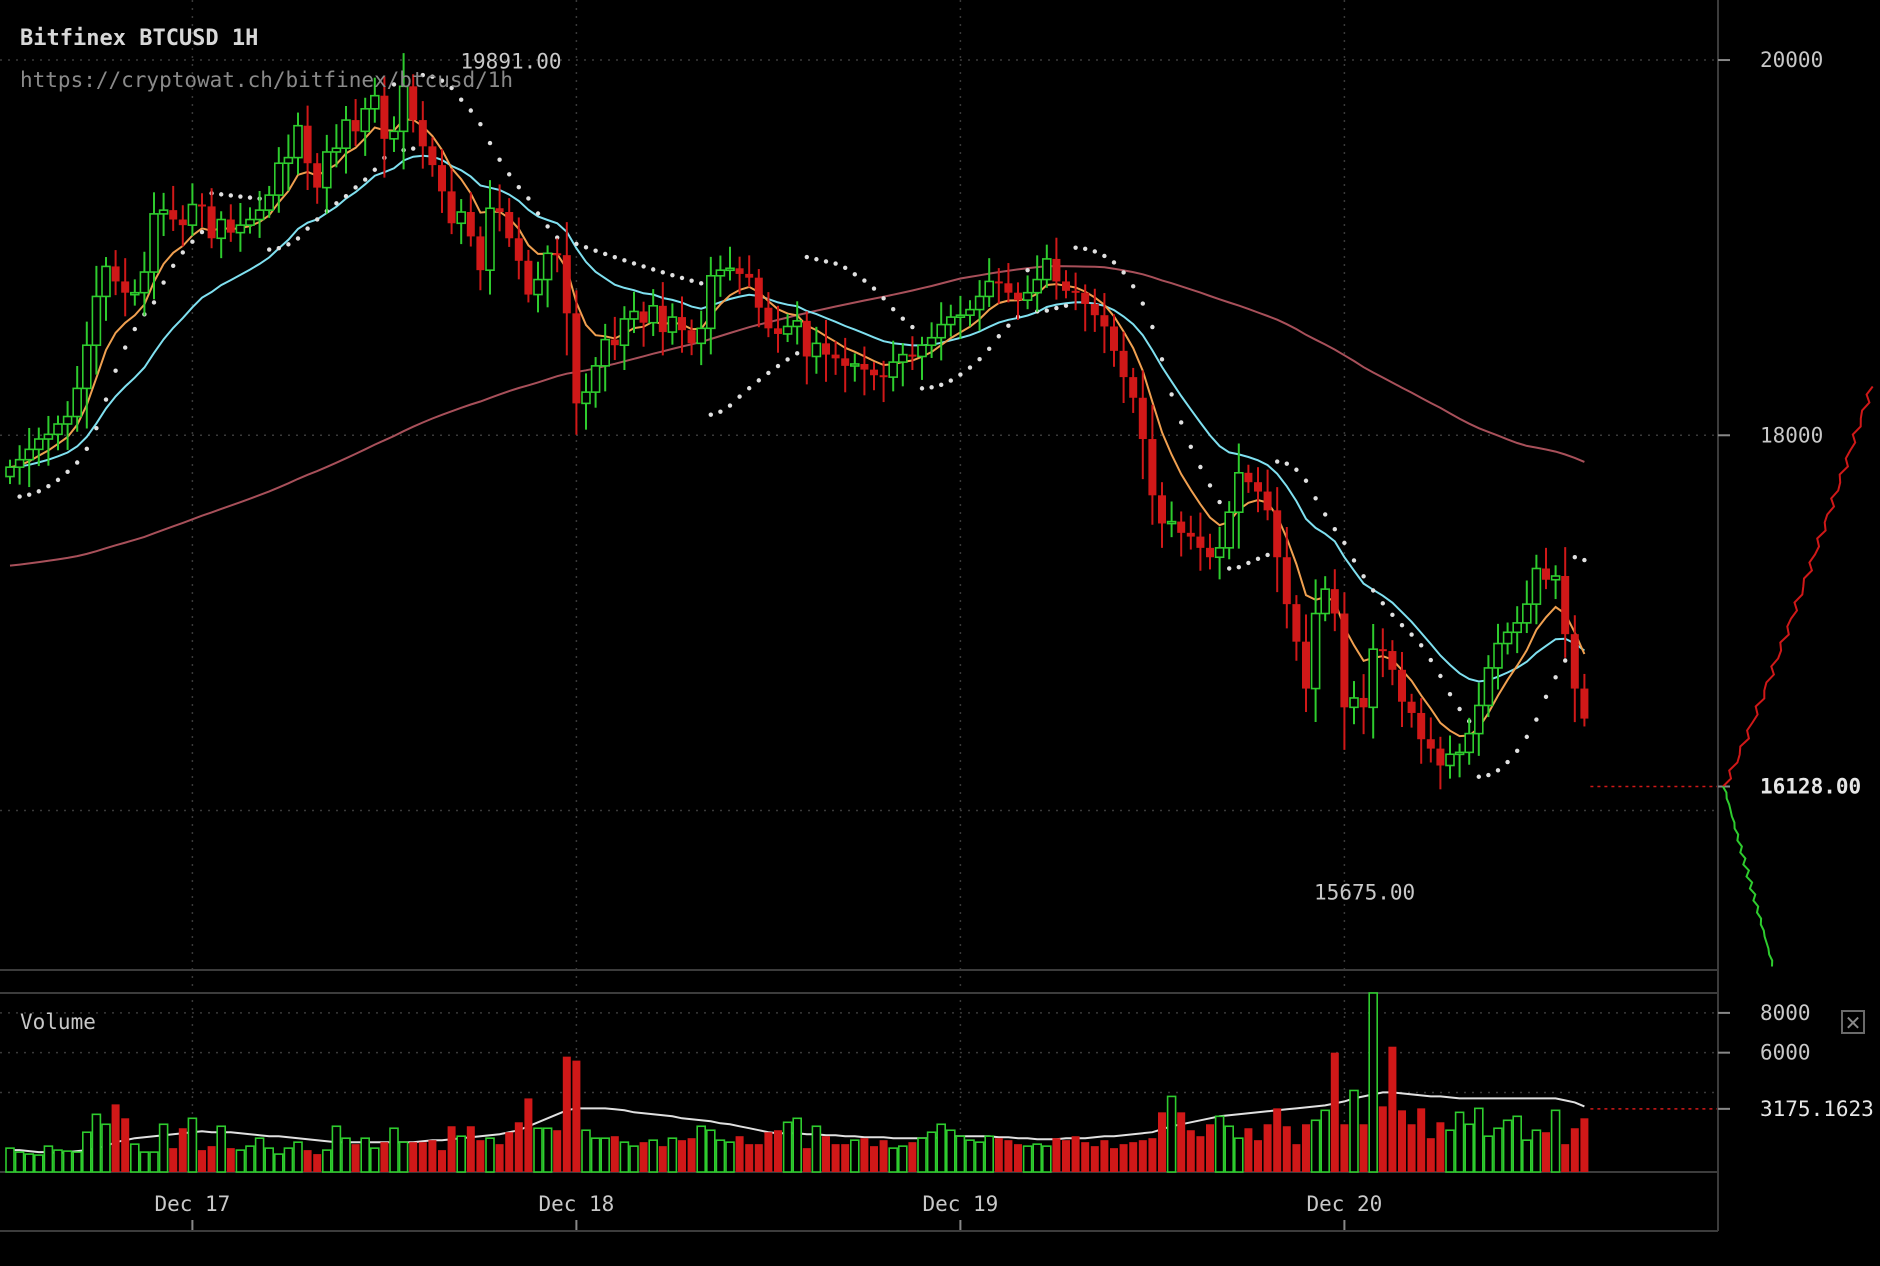  Describe the element at coordinates (797, 1082) in the screenshot. I see `volume-series` at that location.